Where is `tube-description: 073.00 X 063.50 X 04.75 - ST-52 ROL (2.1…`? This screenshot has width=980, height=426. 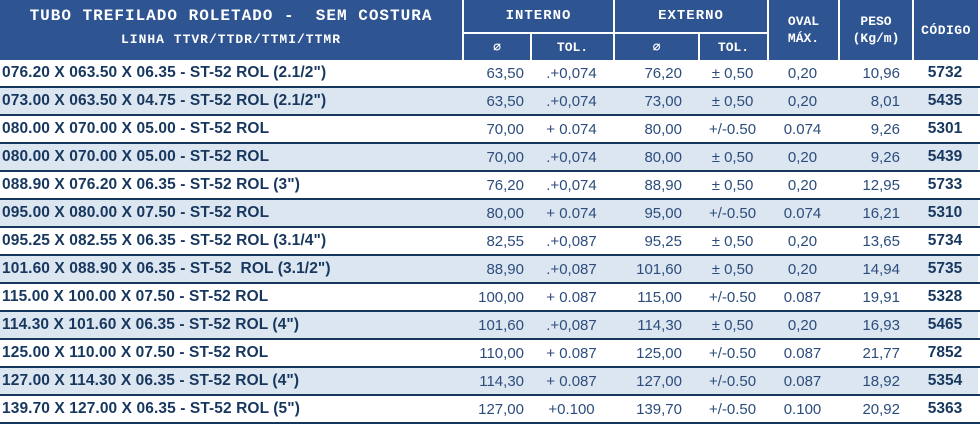 tube-description: 073.00 X 063.50 X 04.75 - ST-52 ROL (2.1… is located at coordinates (164, 100).